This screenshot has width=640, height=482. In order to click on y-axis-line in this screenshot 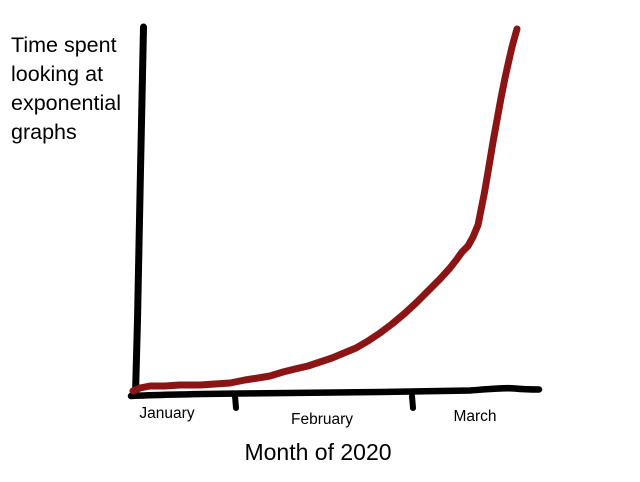, I will do `click(139, 210)`.